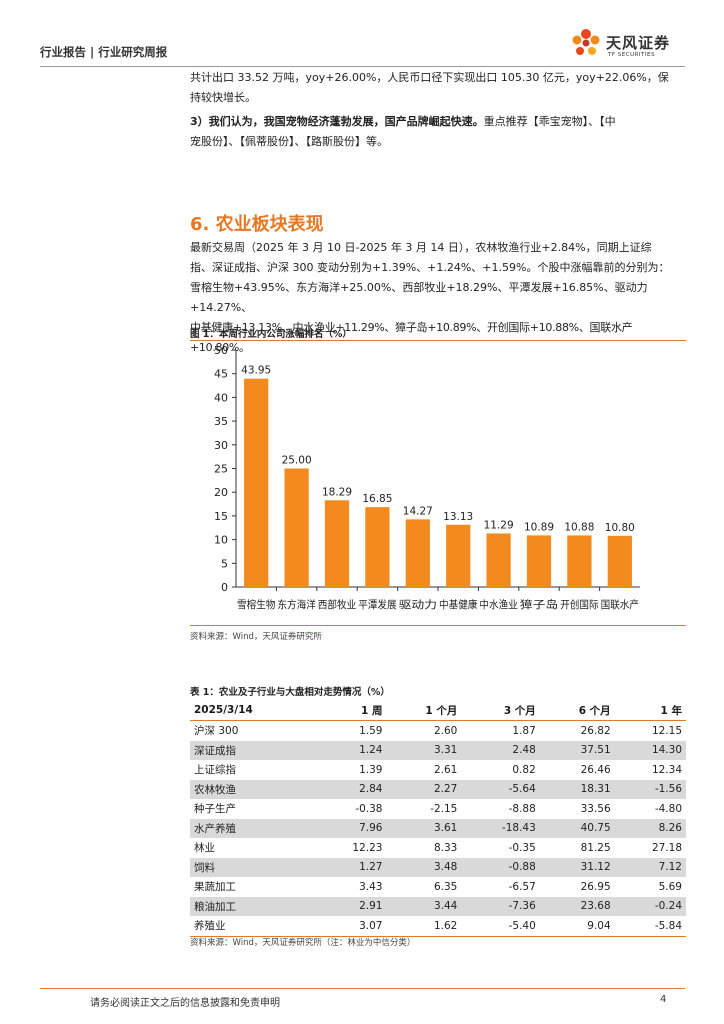  Describe the element at coordinates (500, 789) in the screenshot. I see `table-cell: -5.64` at that location.